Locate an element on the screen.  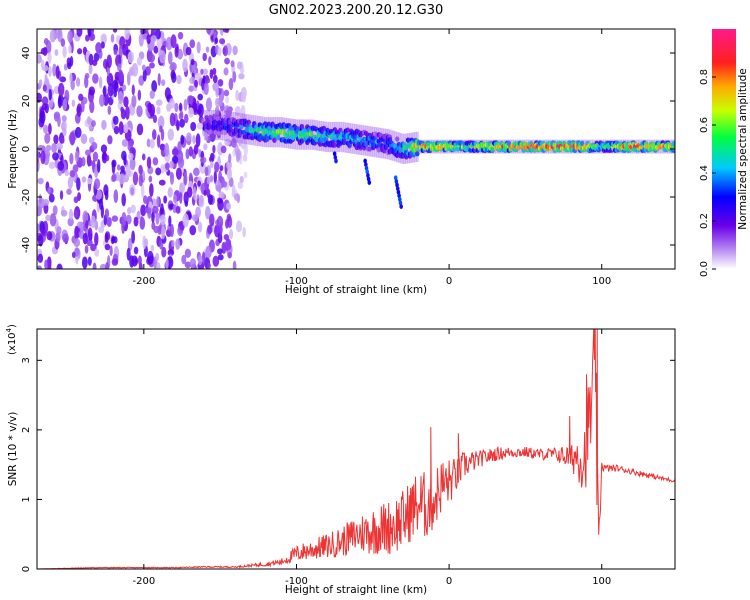
colorbar-ticks: 0.0 0.2 0.4 0.6 0.8 is located at coordinates (707, 173).